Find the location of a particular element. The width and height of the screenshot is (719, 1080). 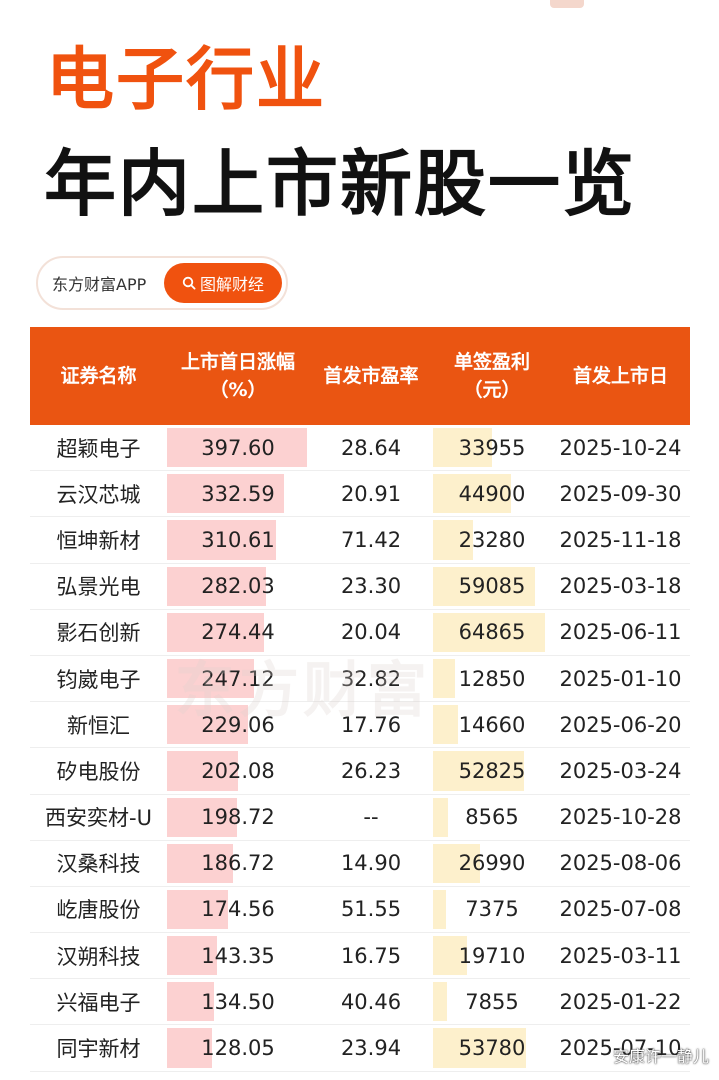

cell-ipo-pe-text: 40.46 is located at coordinates (371, 1001).